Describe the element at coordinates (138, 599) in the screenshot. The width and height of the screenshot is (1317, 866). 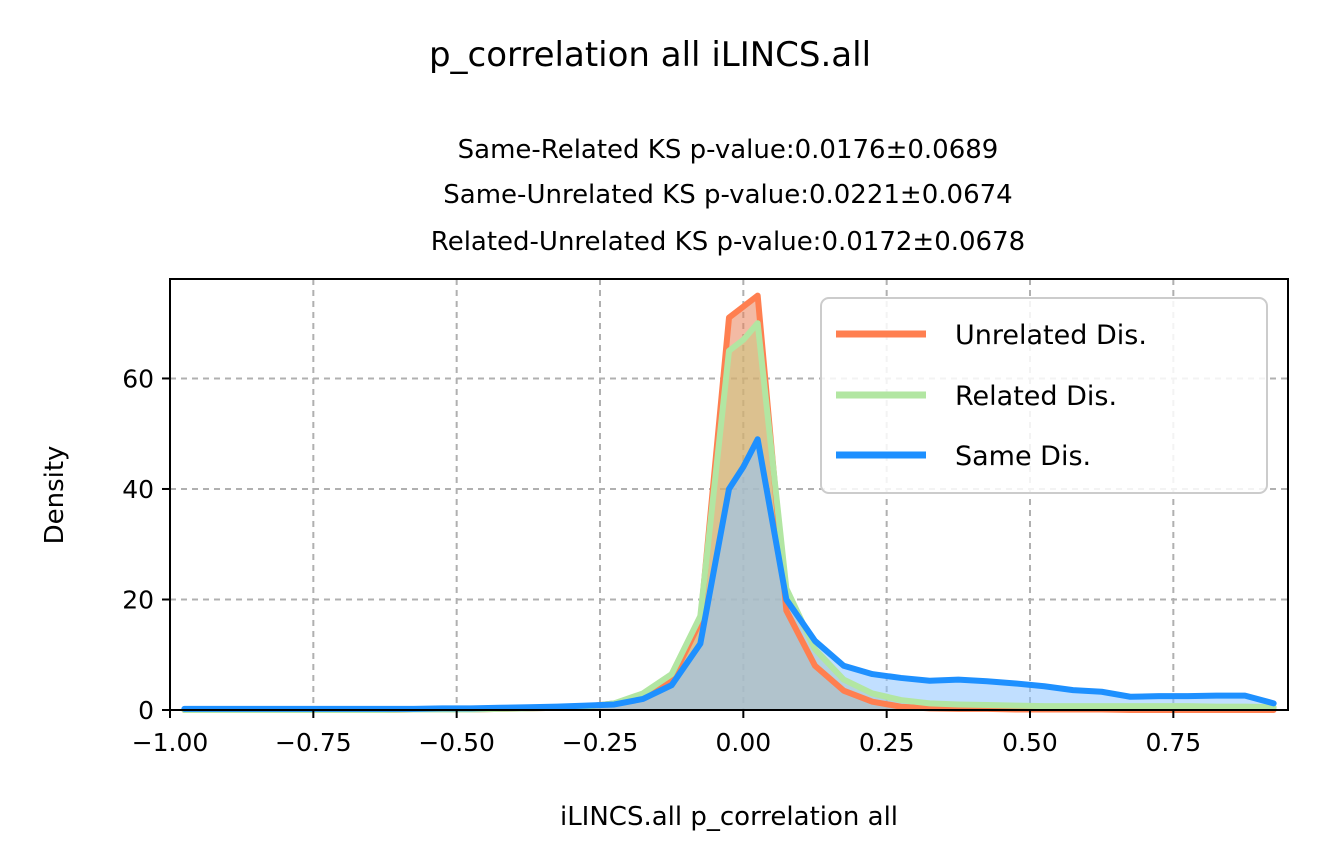
I see `y-tick-label-1: 20` at that location.